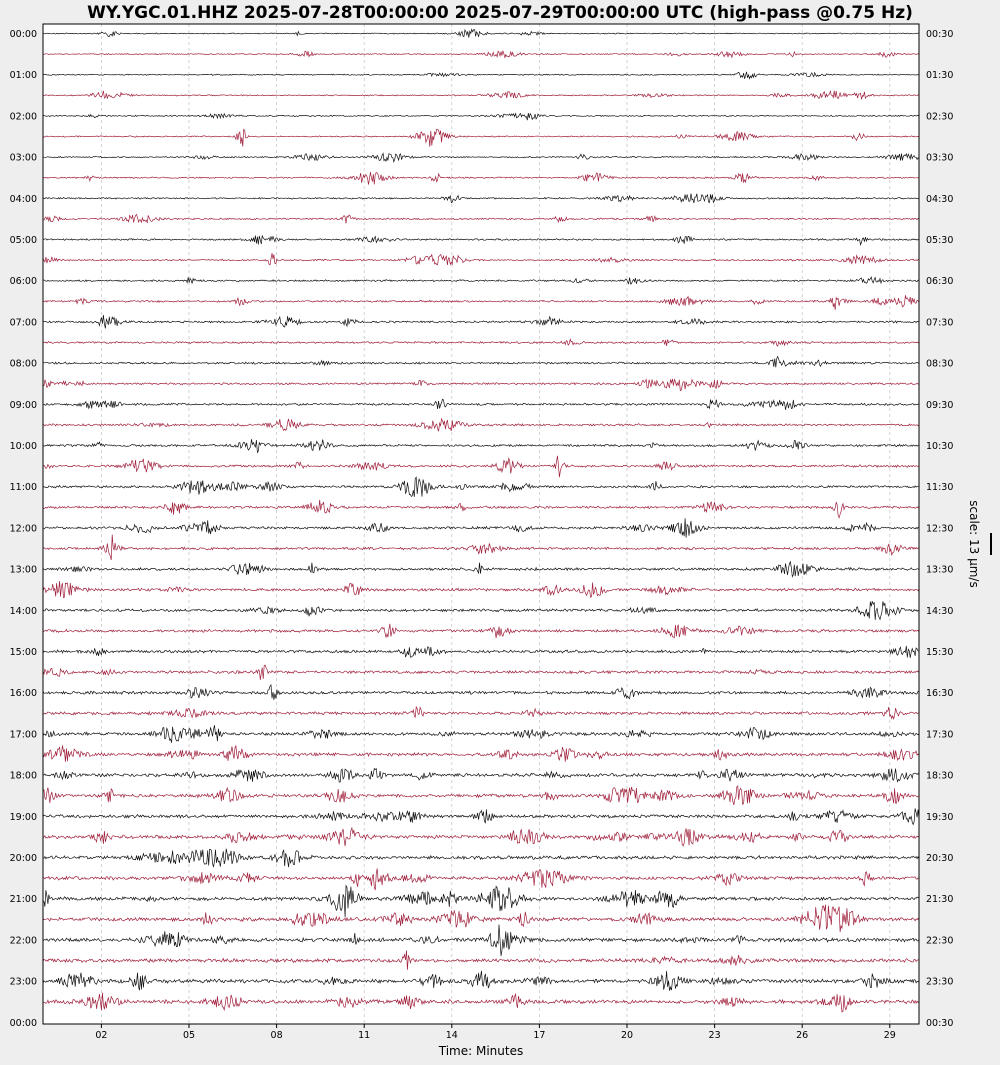  What do you see at coordinates (23, 899) in the screenshot?
I see `left-hour-label: 21:00` at bounding box center [23, 899].